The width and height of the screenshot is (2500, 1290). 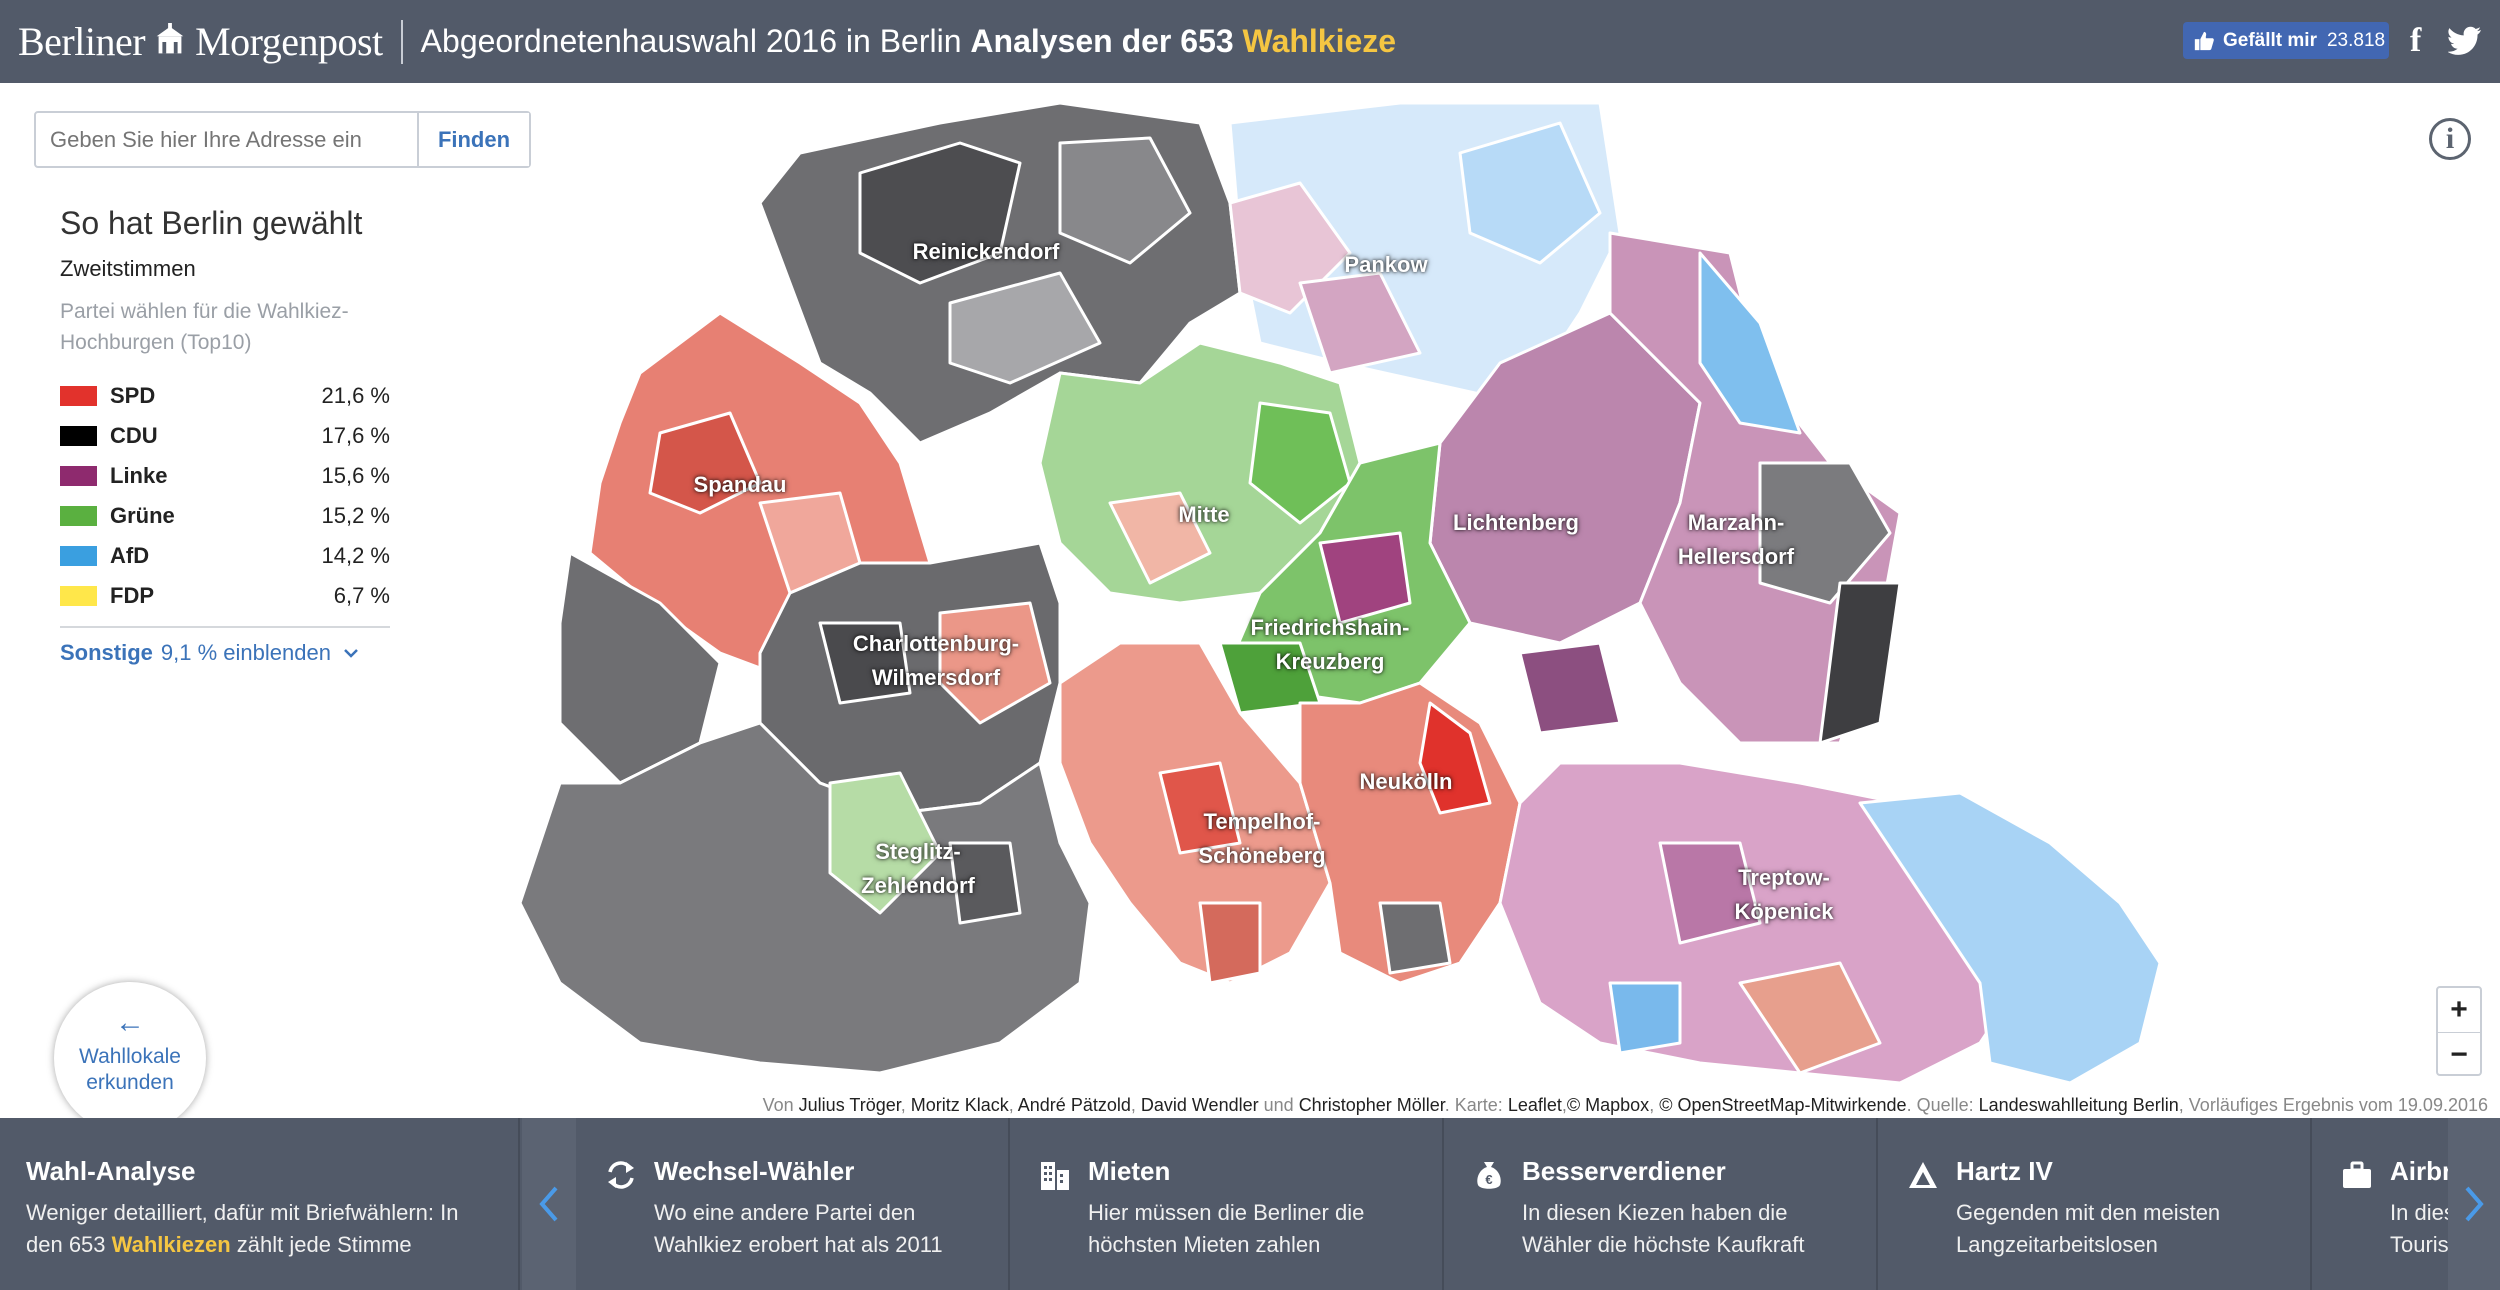 What do you see at coordinates (1074, 1105) in the screenshot?
I see `attr-author: André Pätzold` at bounding box center [1074, 1105].